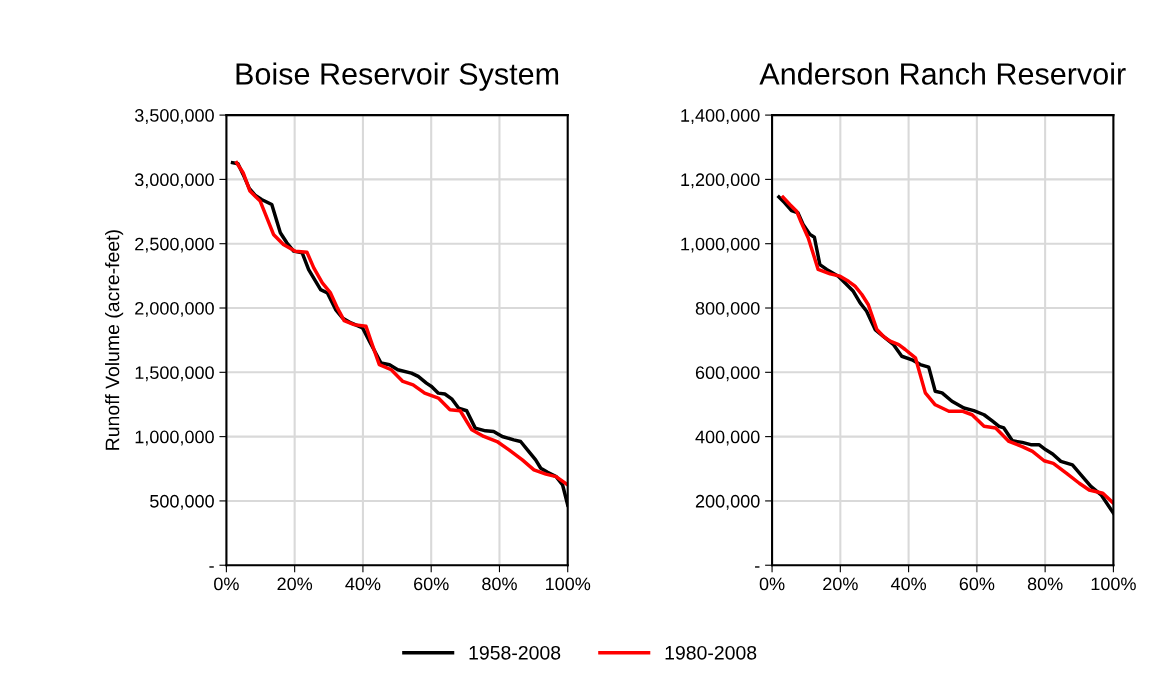 This screenshot has height=681, width=1161. Describe the element at coordinates (114, 340) in the screenshot. I see `y-axis-title: Runoff Volume (acre-feet)` at that location.